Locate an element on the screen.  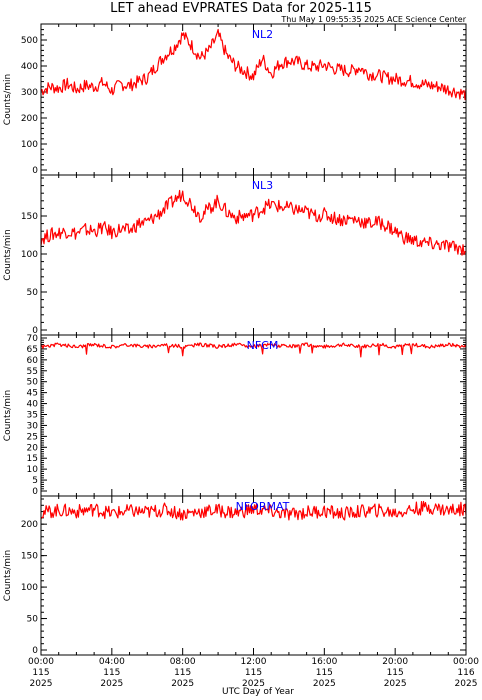
y-tick-label: 300 is located at coordinates (29, 93).